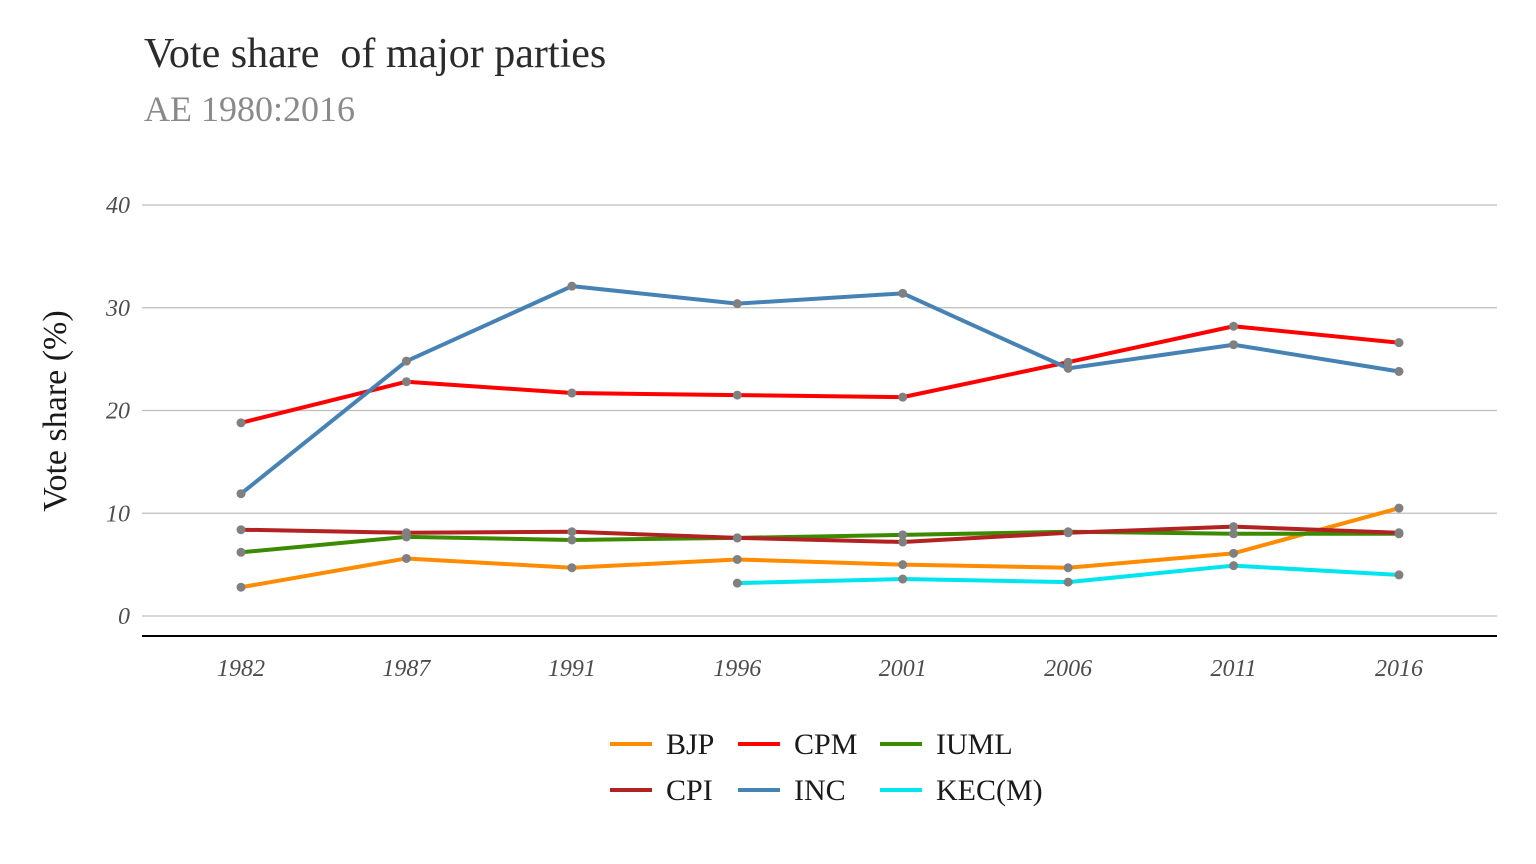  What do you see at coordinates (241, 669) in the screenshot?
I see `x-tick-label: 1982` at bounding box center [241, 669].